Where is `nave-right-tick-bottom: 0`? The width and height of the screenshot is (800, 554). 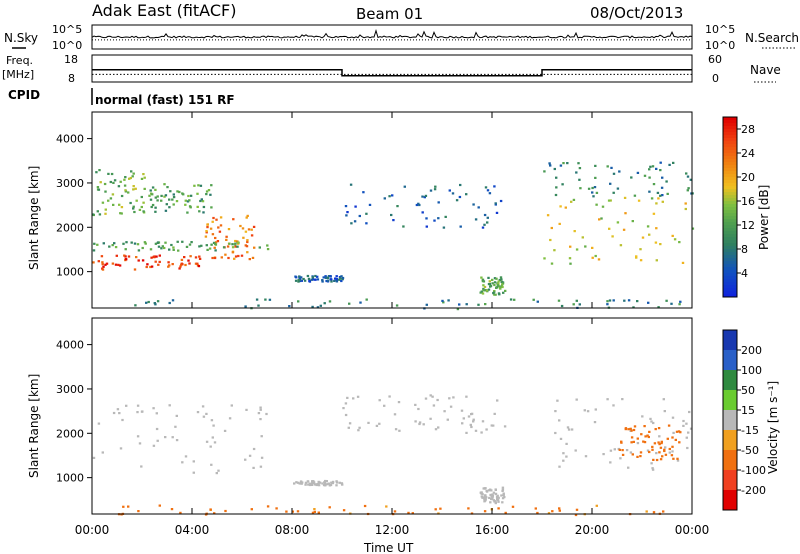 nave-right-tick-bottom: 0 is located at coordinates (715, 78).